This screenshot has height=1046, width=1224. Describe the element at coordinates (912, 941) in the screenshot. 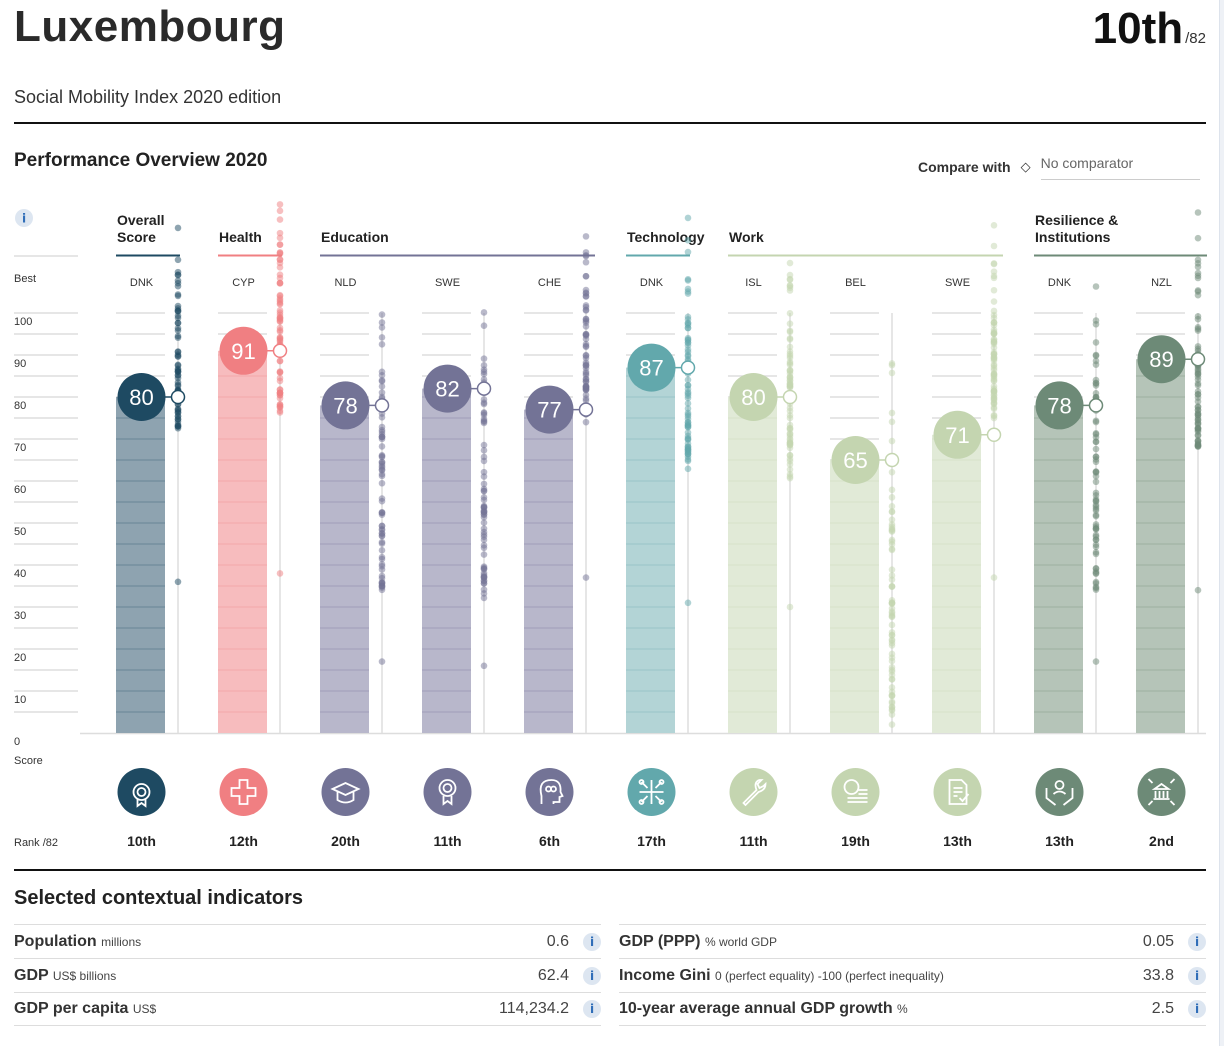

I see `context-row: GDP (PPP) % world GDP 0.05 i` at that location.